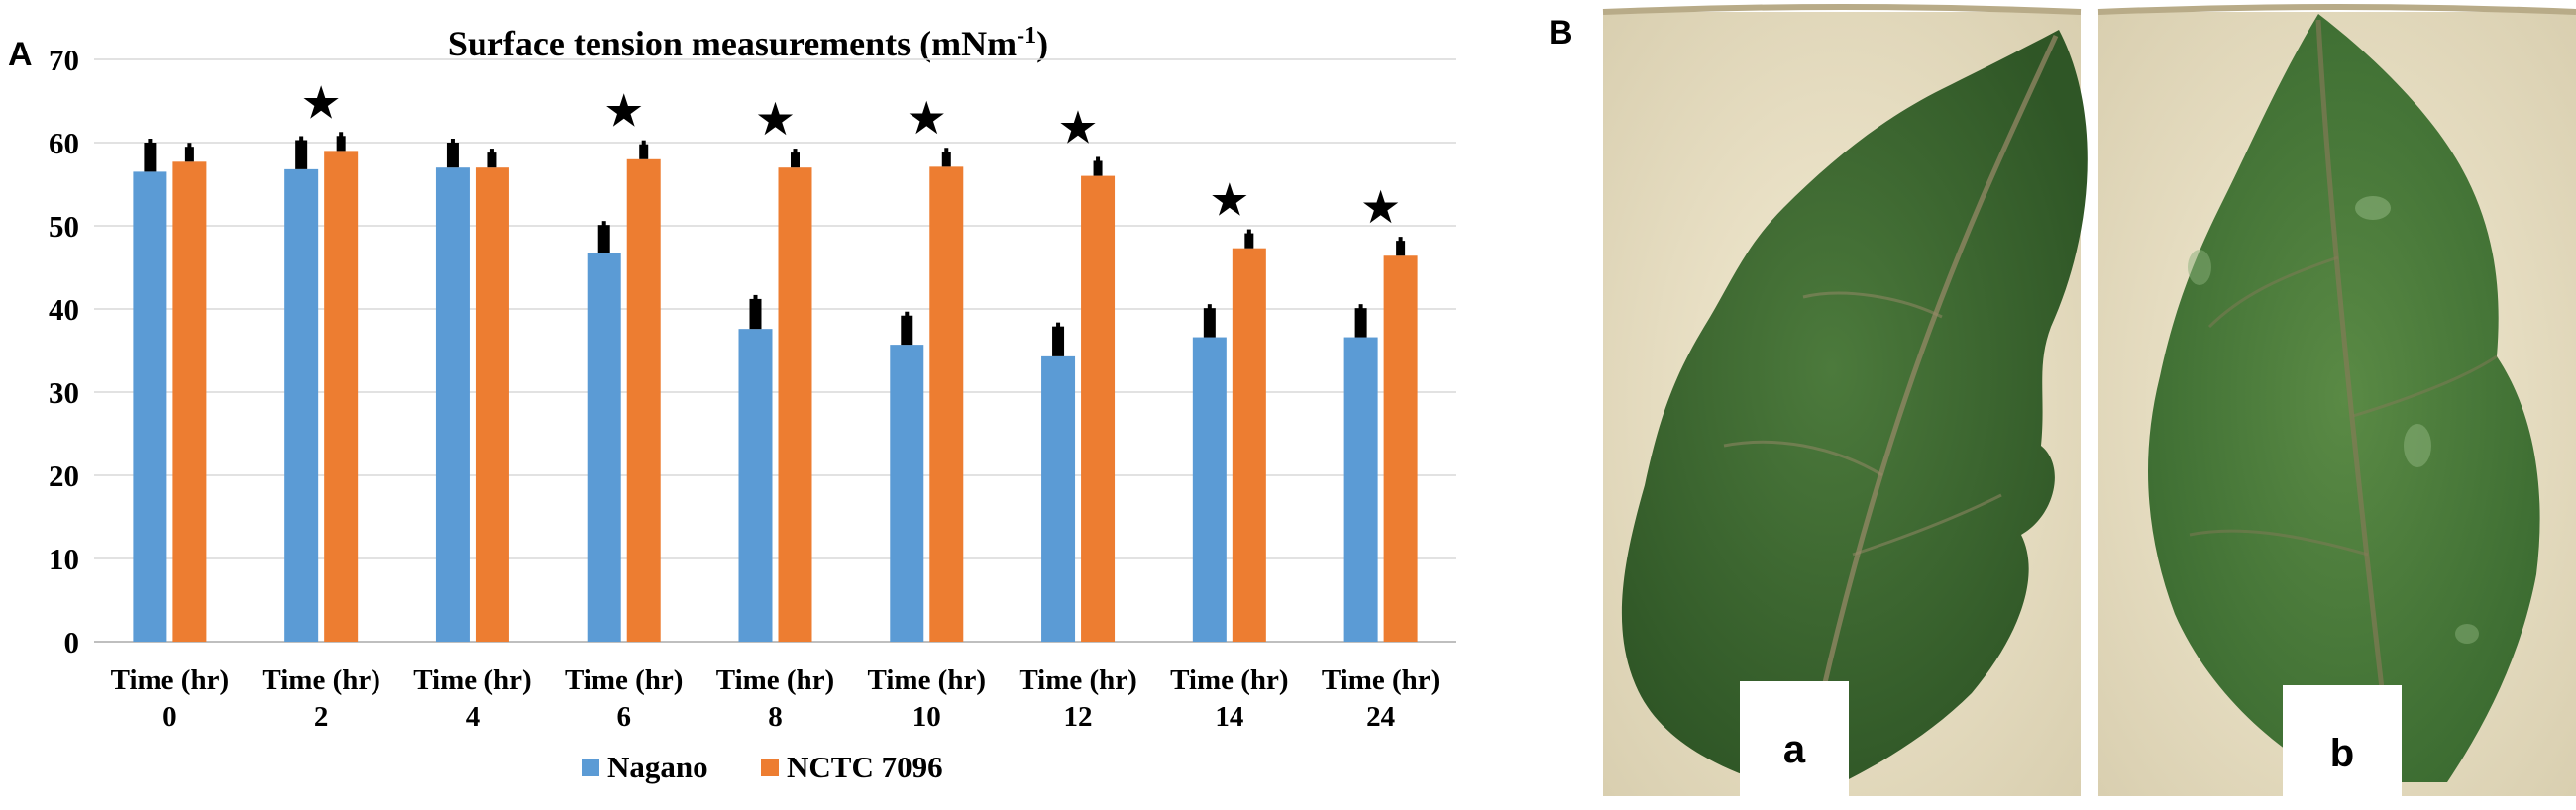  What do you see at coordinates (2342, 753) in the screenshot?
I see `photo-b-label: b` at bounding box center [2342, 753].